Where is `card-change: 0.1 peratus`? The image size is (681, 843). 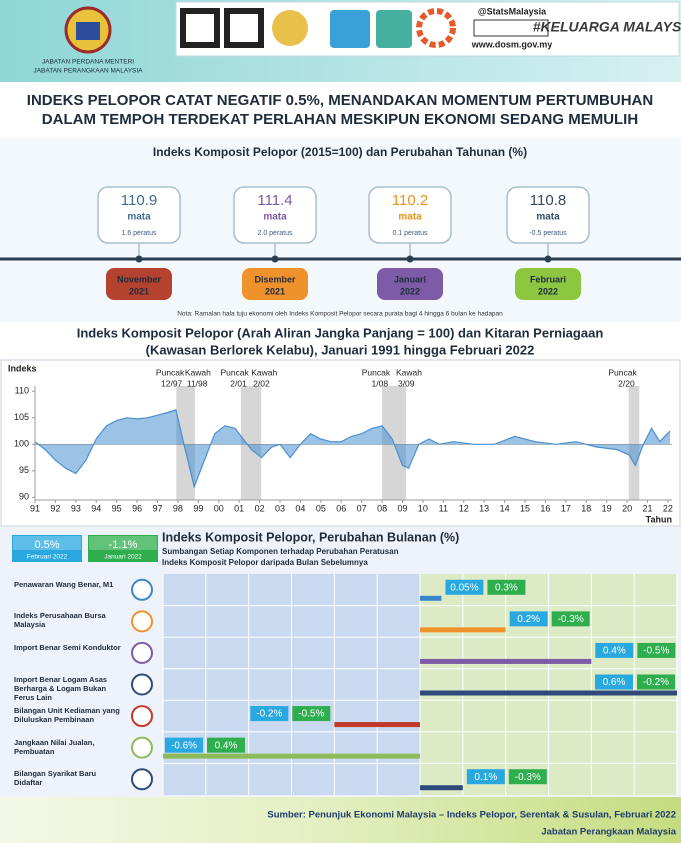 card-change: 0.1 peratus is located at coordinates (410, 233).